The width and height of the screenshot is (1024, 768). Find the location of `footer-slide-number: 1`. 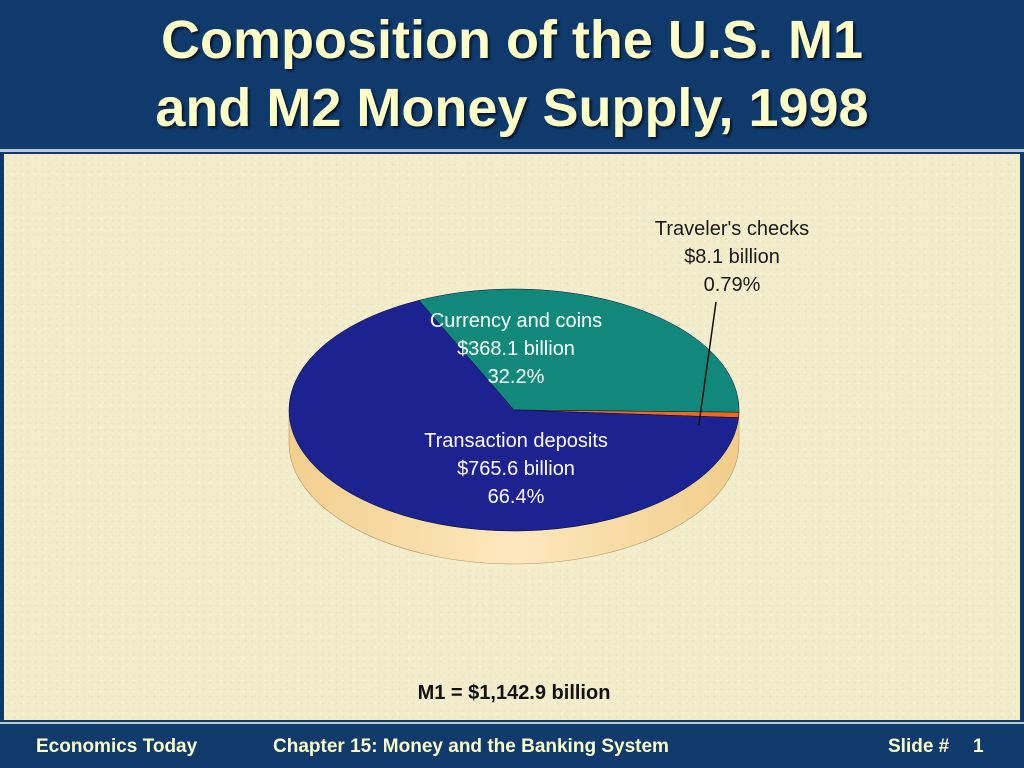

footer-slide-number: 1 is located at coordinates (978, 746).